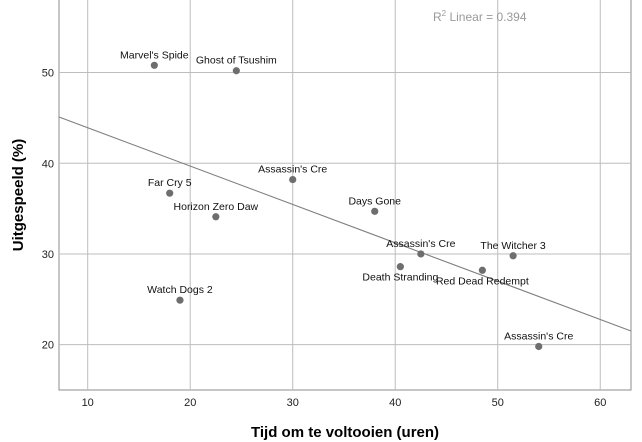 This screenshot has height=442, width=642. What do you see at coordinates (344, 403) in the screenshot?
I see `x-tick-labels: 10 20 30 40 50 60` at bounding box center [344, 403].